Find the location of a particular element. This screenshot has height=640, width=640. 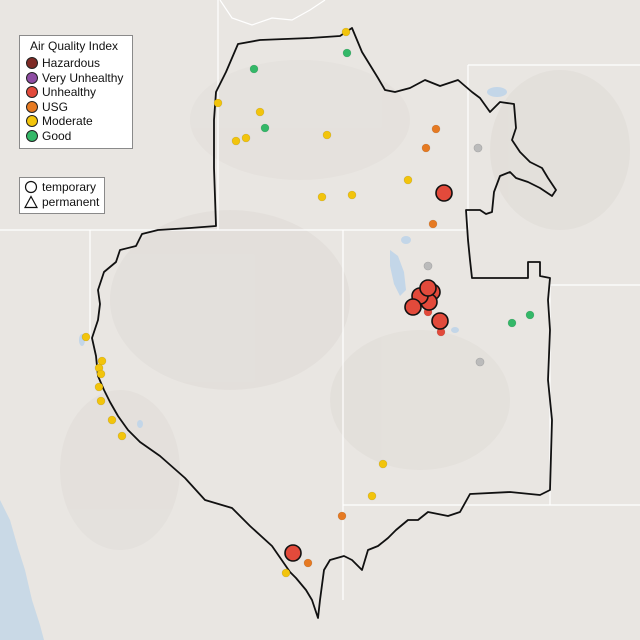

hazardous-swatch is located at coordinates (32, 63).